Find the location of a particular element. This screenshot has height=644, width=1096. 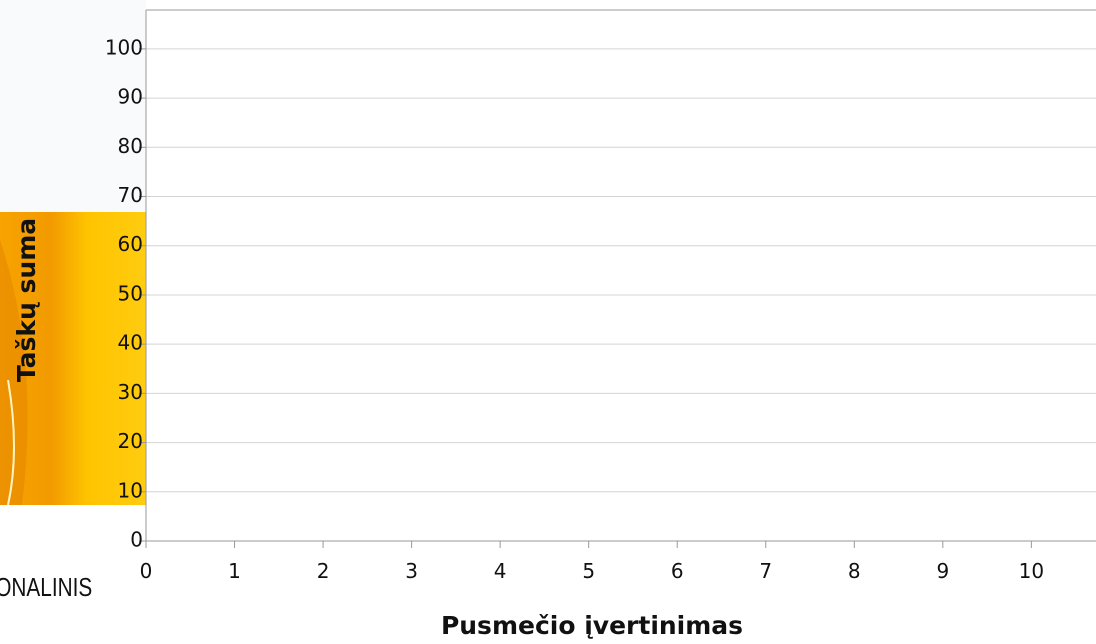

y-tick-label: 80 is located at coordinates (130, 146).